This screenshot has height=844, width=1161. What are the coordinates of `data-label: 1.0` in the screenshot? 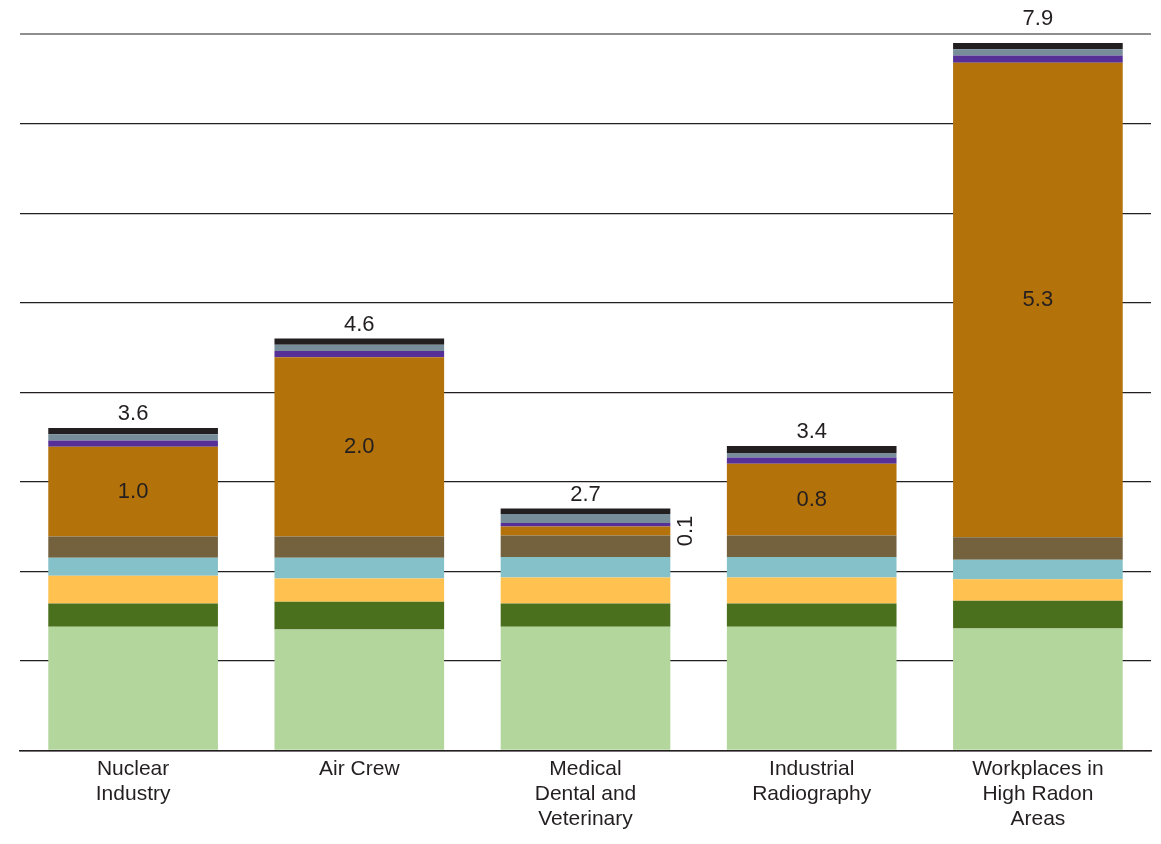 It's located at (133, 490).